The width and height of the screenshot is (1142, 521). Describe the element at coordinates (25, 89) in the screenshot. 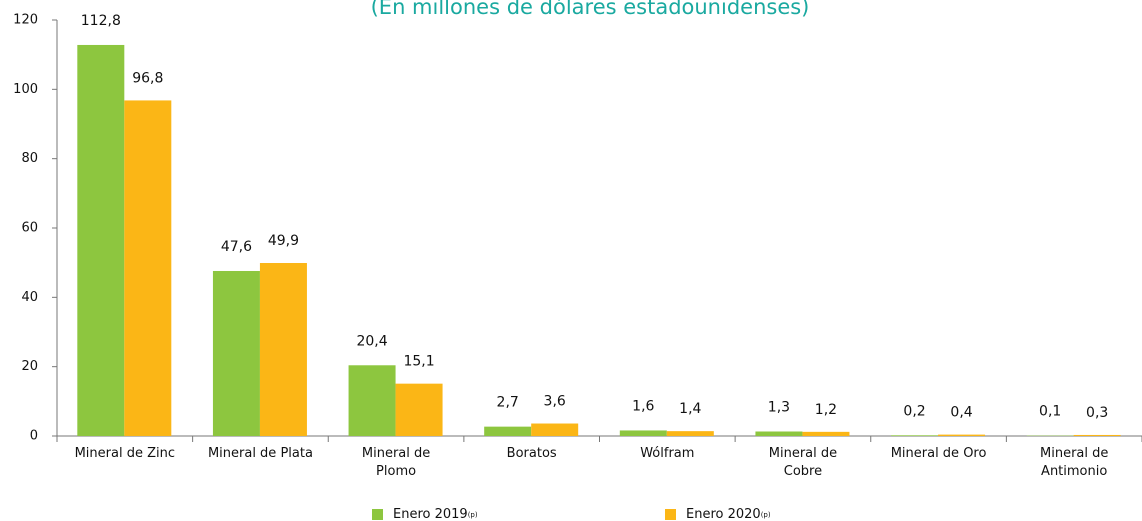

I see `y-tick-label: 100` at that location.